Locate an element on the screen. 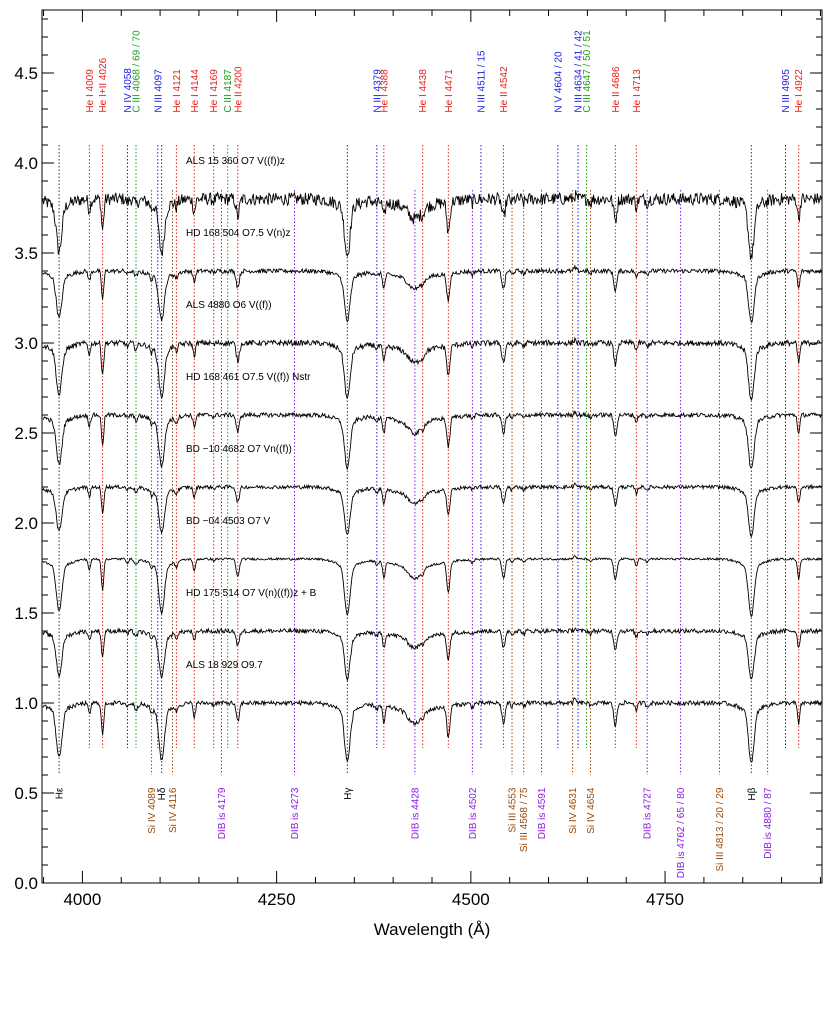  star-label: ALS 4880 O6 V((f)) is located at coordinates (229, 305).